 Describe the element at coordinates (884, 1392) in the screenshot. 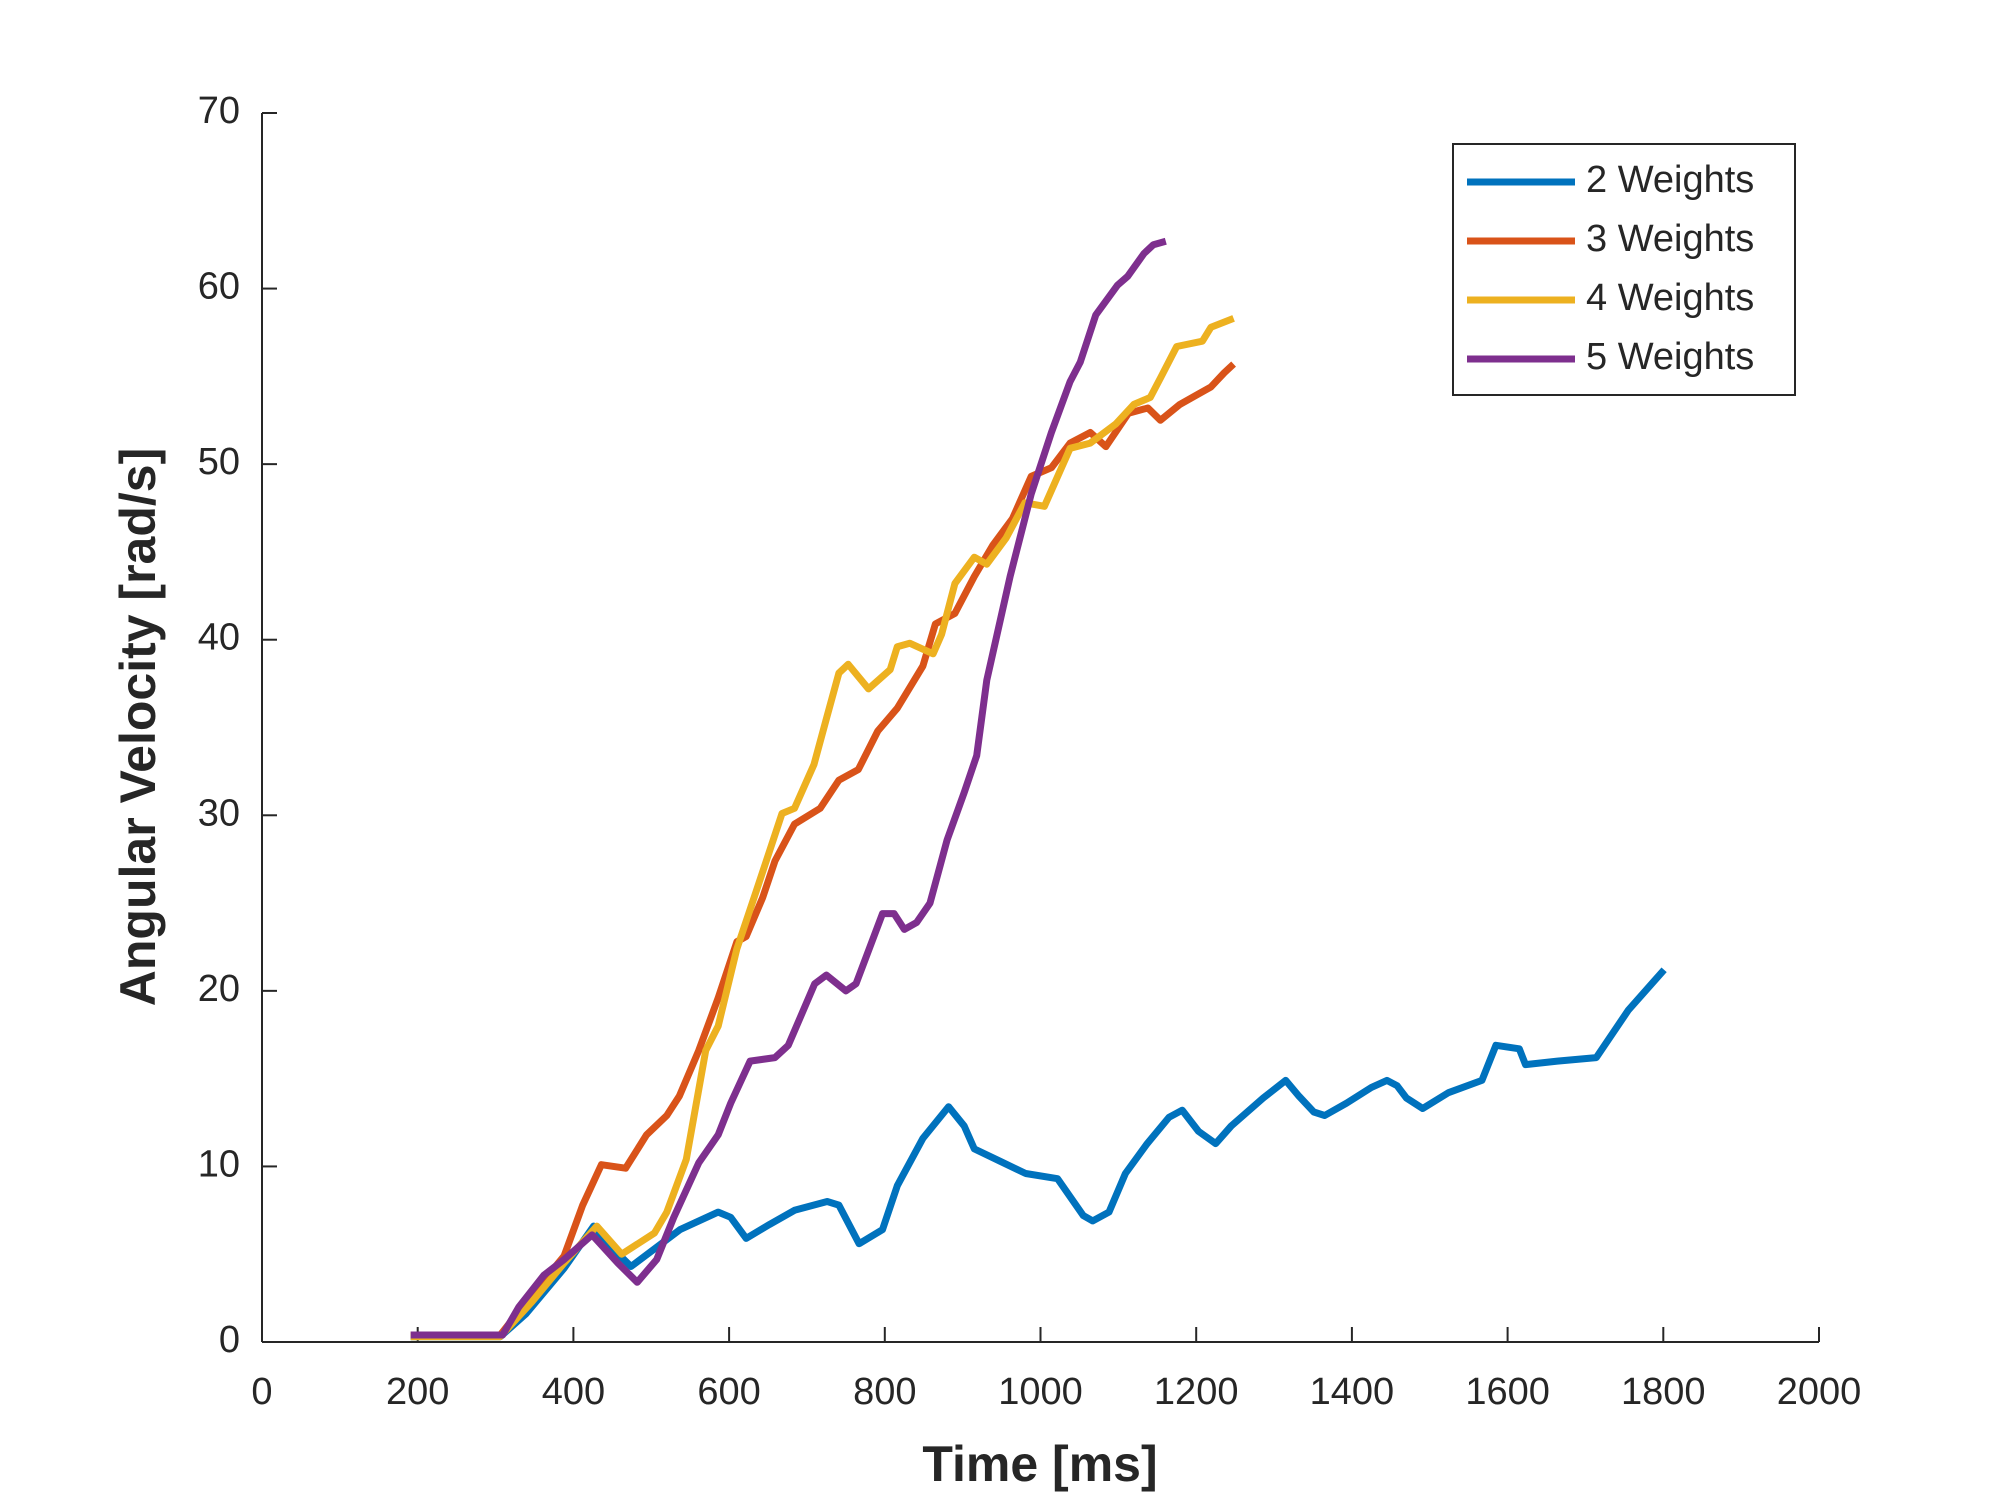

I see `x-tick-label: 800` at that location.